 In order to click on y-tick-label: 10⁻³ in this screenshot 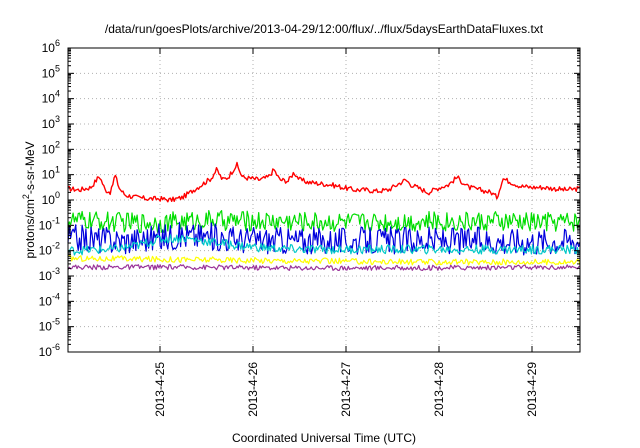, I will do `click(49, 274)`.